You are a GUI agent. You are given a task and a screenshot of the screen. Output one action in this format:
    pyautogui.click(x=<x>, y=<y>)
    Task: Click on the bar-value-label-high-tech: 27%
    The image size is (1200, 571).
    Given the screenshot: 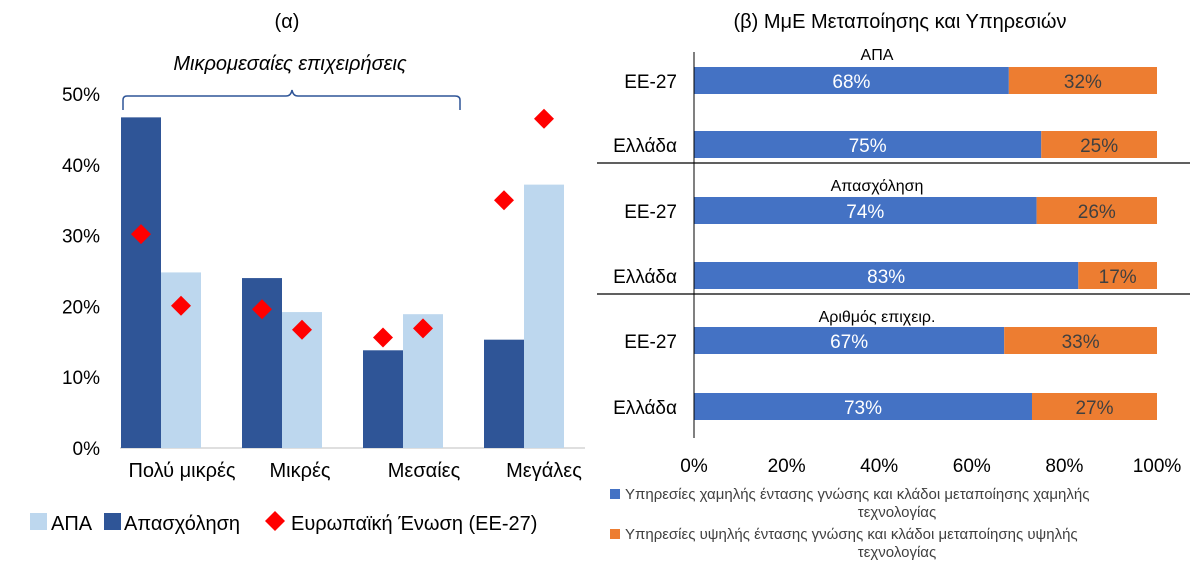 What is the action you would take?
    pyautogui.click(x=1094, y=408)
    